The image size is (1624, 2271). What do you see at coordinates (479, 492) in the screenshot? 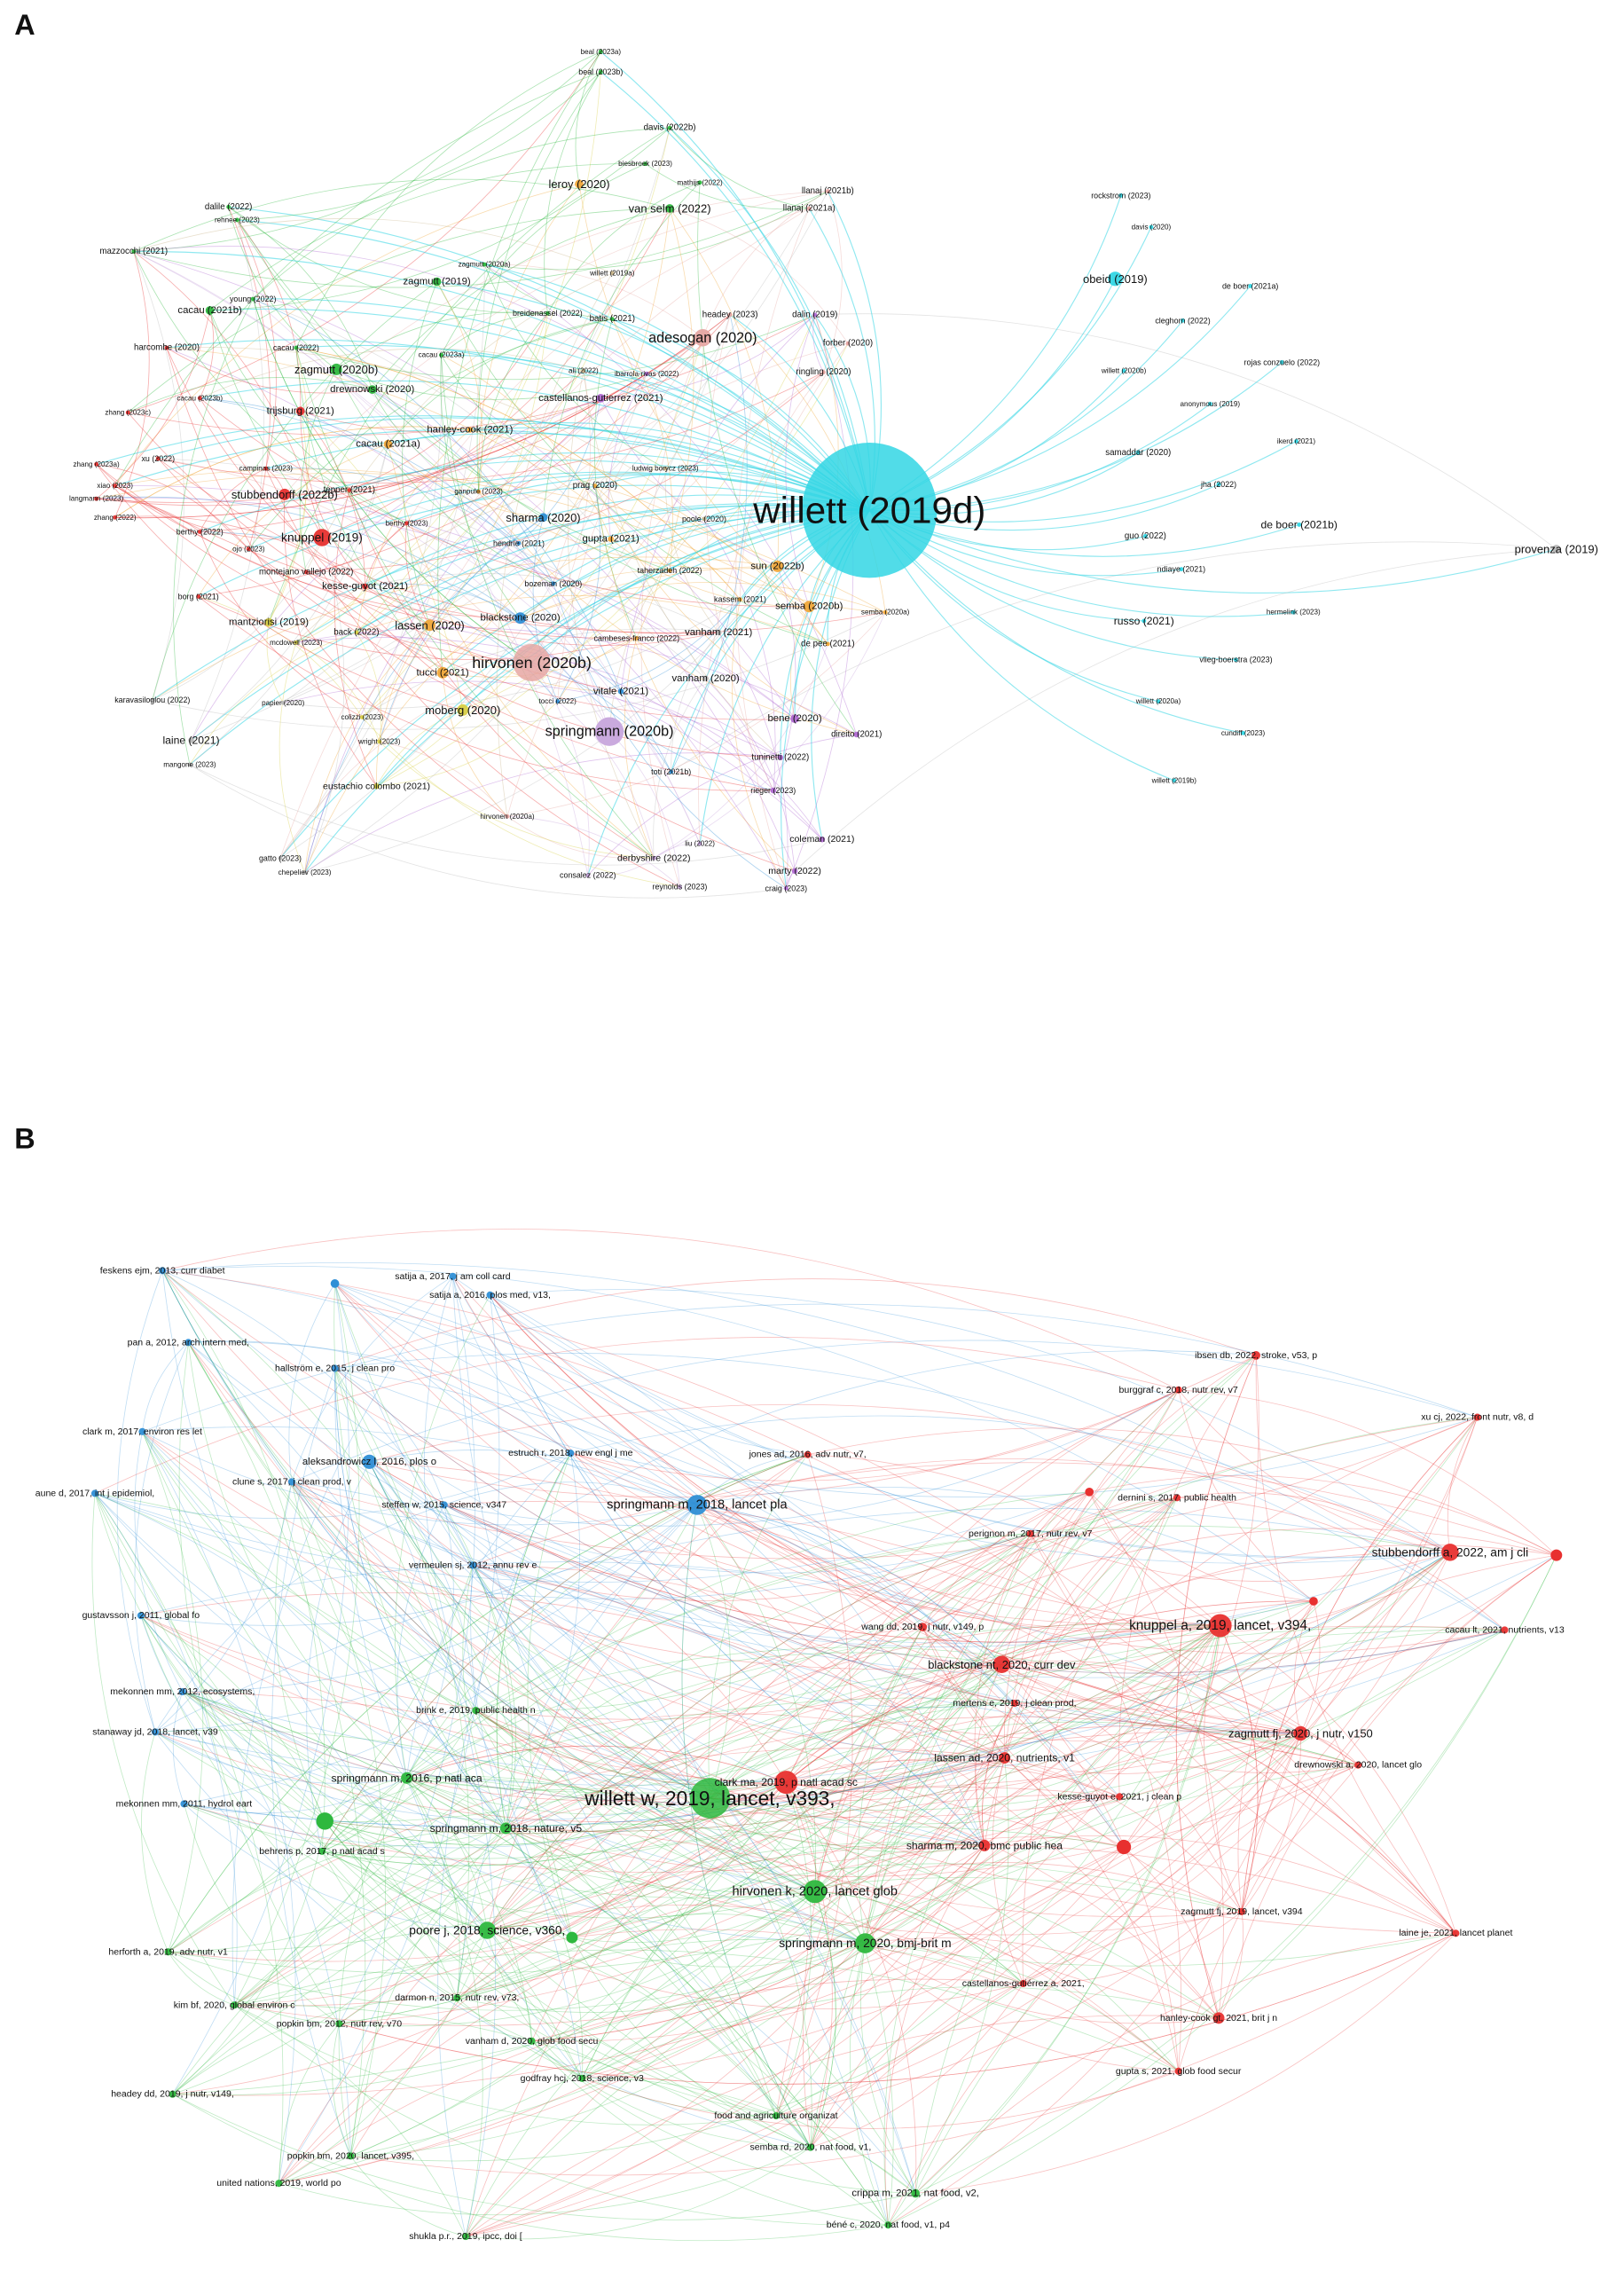
I see `node-label: ganpule (2023)` at bounding box center [479, 492].